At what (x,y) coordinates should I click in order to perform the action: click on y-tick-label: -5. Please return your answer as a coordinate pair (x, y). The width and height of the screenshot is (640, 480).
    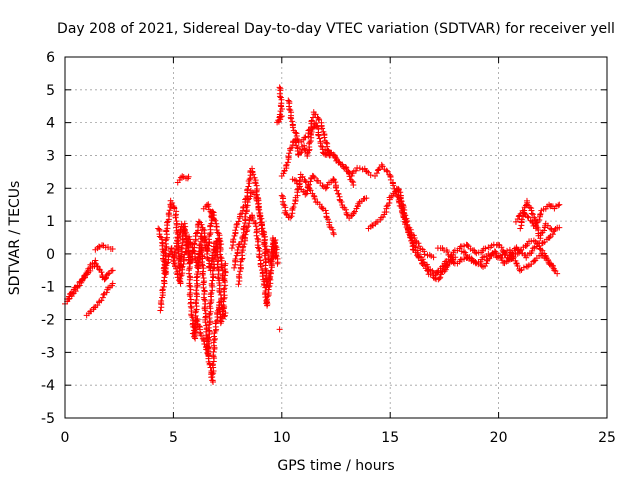
    Looking at the image, I should click on (48, 419).